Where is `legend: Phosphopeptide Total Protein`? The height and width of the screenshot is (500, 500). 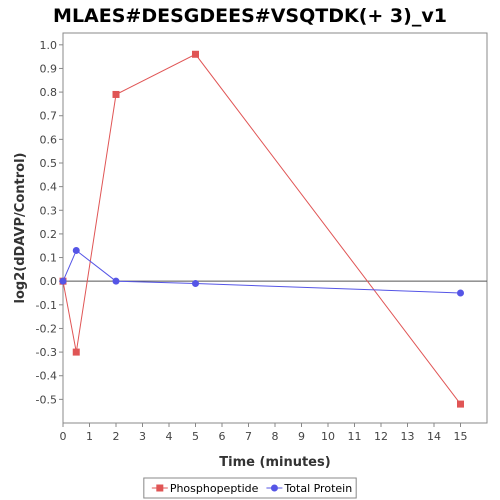 legend: Phosphopeptide Total Protein is located at coordinates (250, 488).